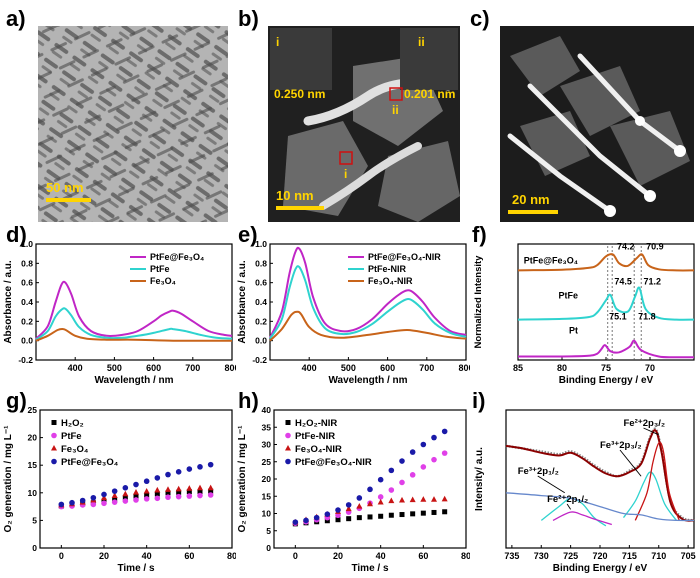 The width and height of the screenshot is (700, 578). What do you see at coordinates (267, 427) in the screenshot?
I see `y-tick-label: 35` at bounding box center [267, 427].